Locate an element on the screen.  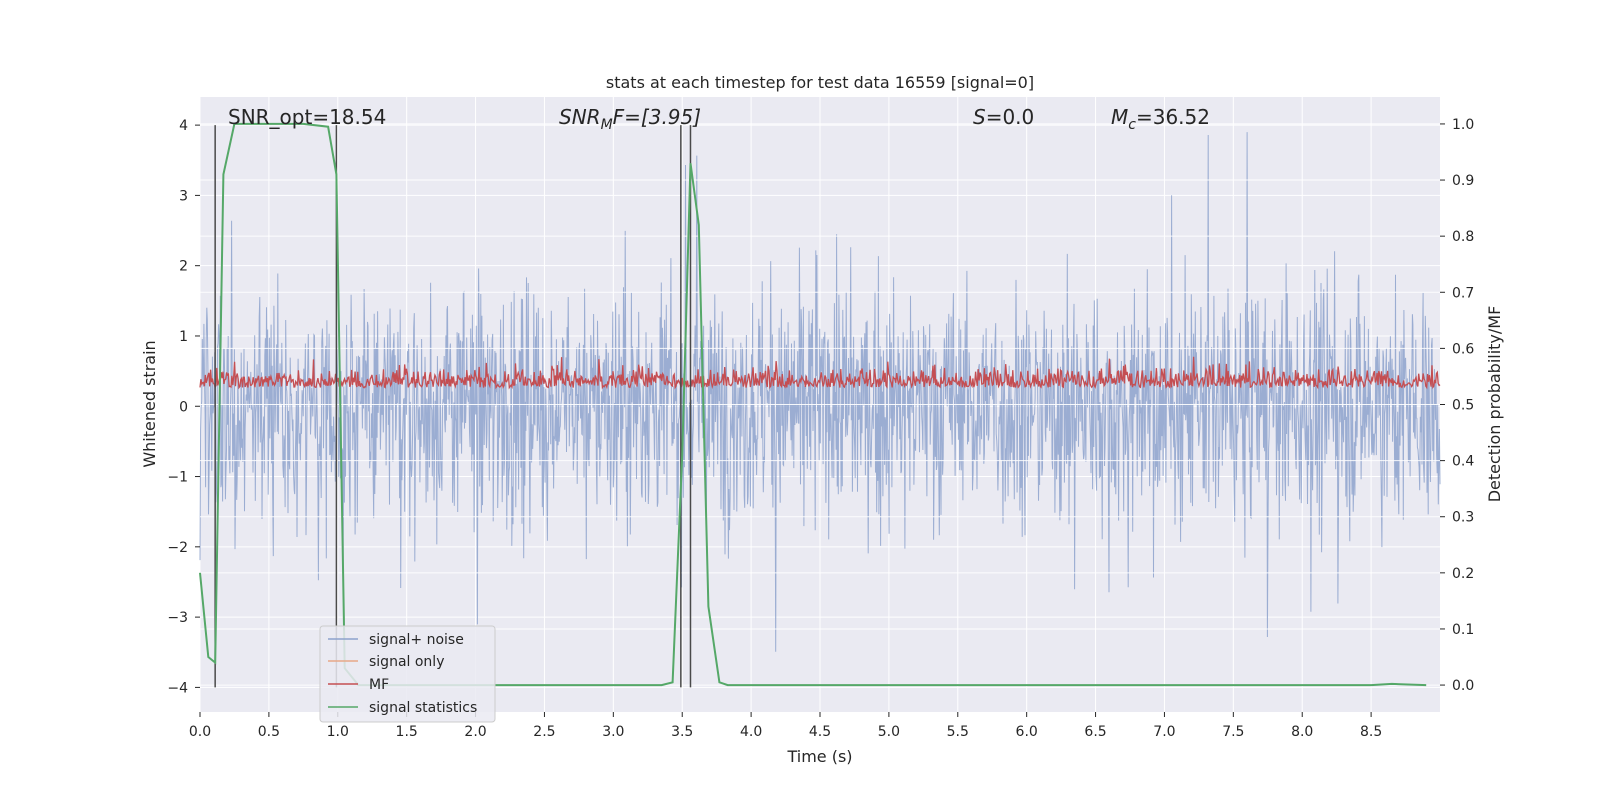
x-tick-label: 4.0 is located at coordinates (751, 732).